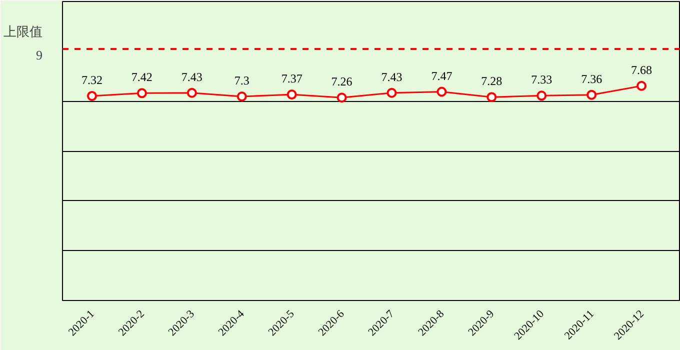 This screenshot has height=350, width=680. What do you see at coordinates (341, 81) in the screenshot?
I see `data-label: 7.26` at bounding box center [341, 81].